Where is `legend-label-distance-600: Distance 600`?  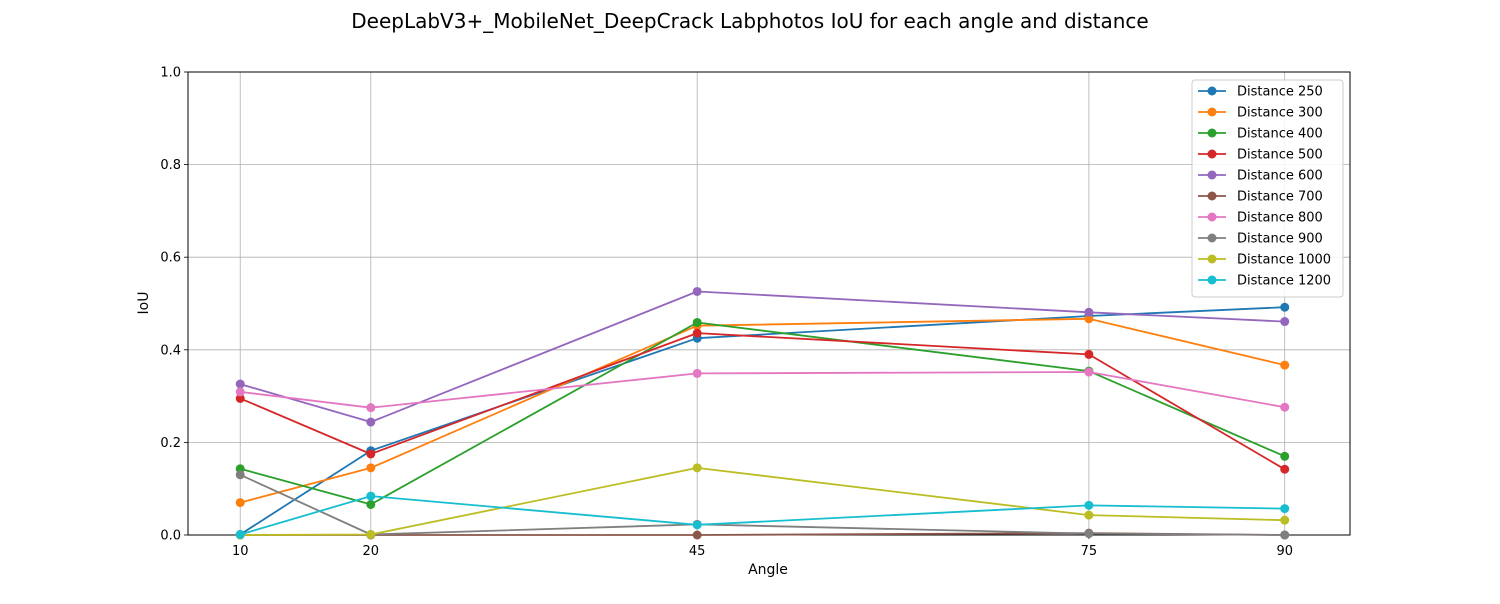 legend-label-distance-600: Distance 600 is located at coordinates (1280, 176).